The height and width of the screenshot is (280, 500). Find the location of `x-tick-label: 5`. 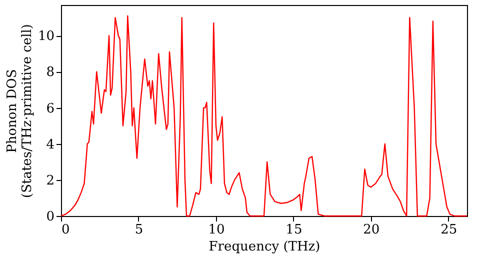

x-tick-label: 5 is located at coordinates (139, 230).